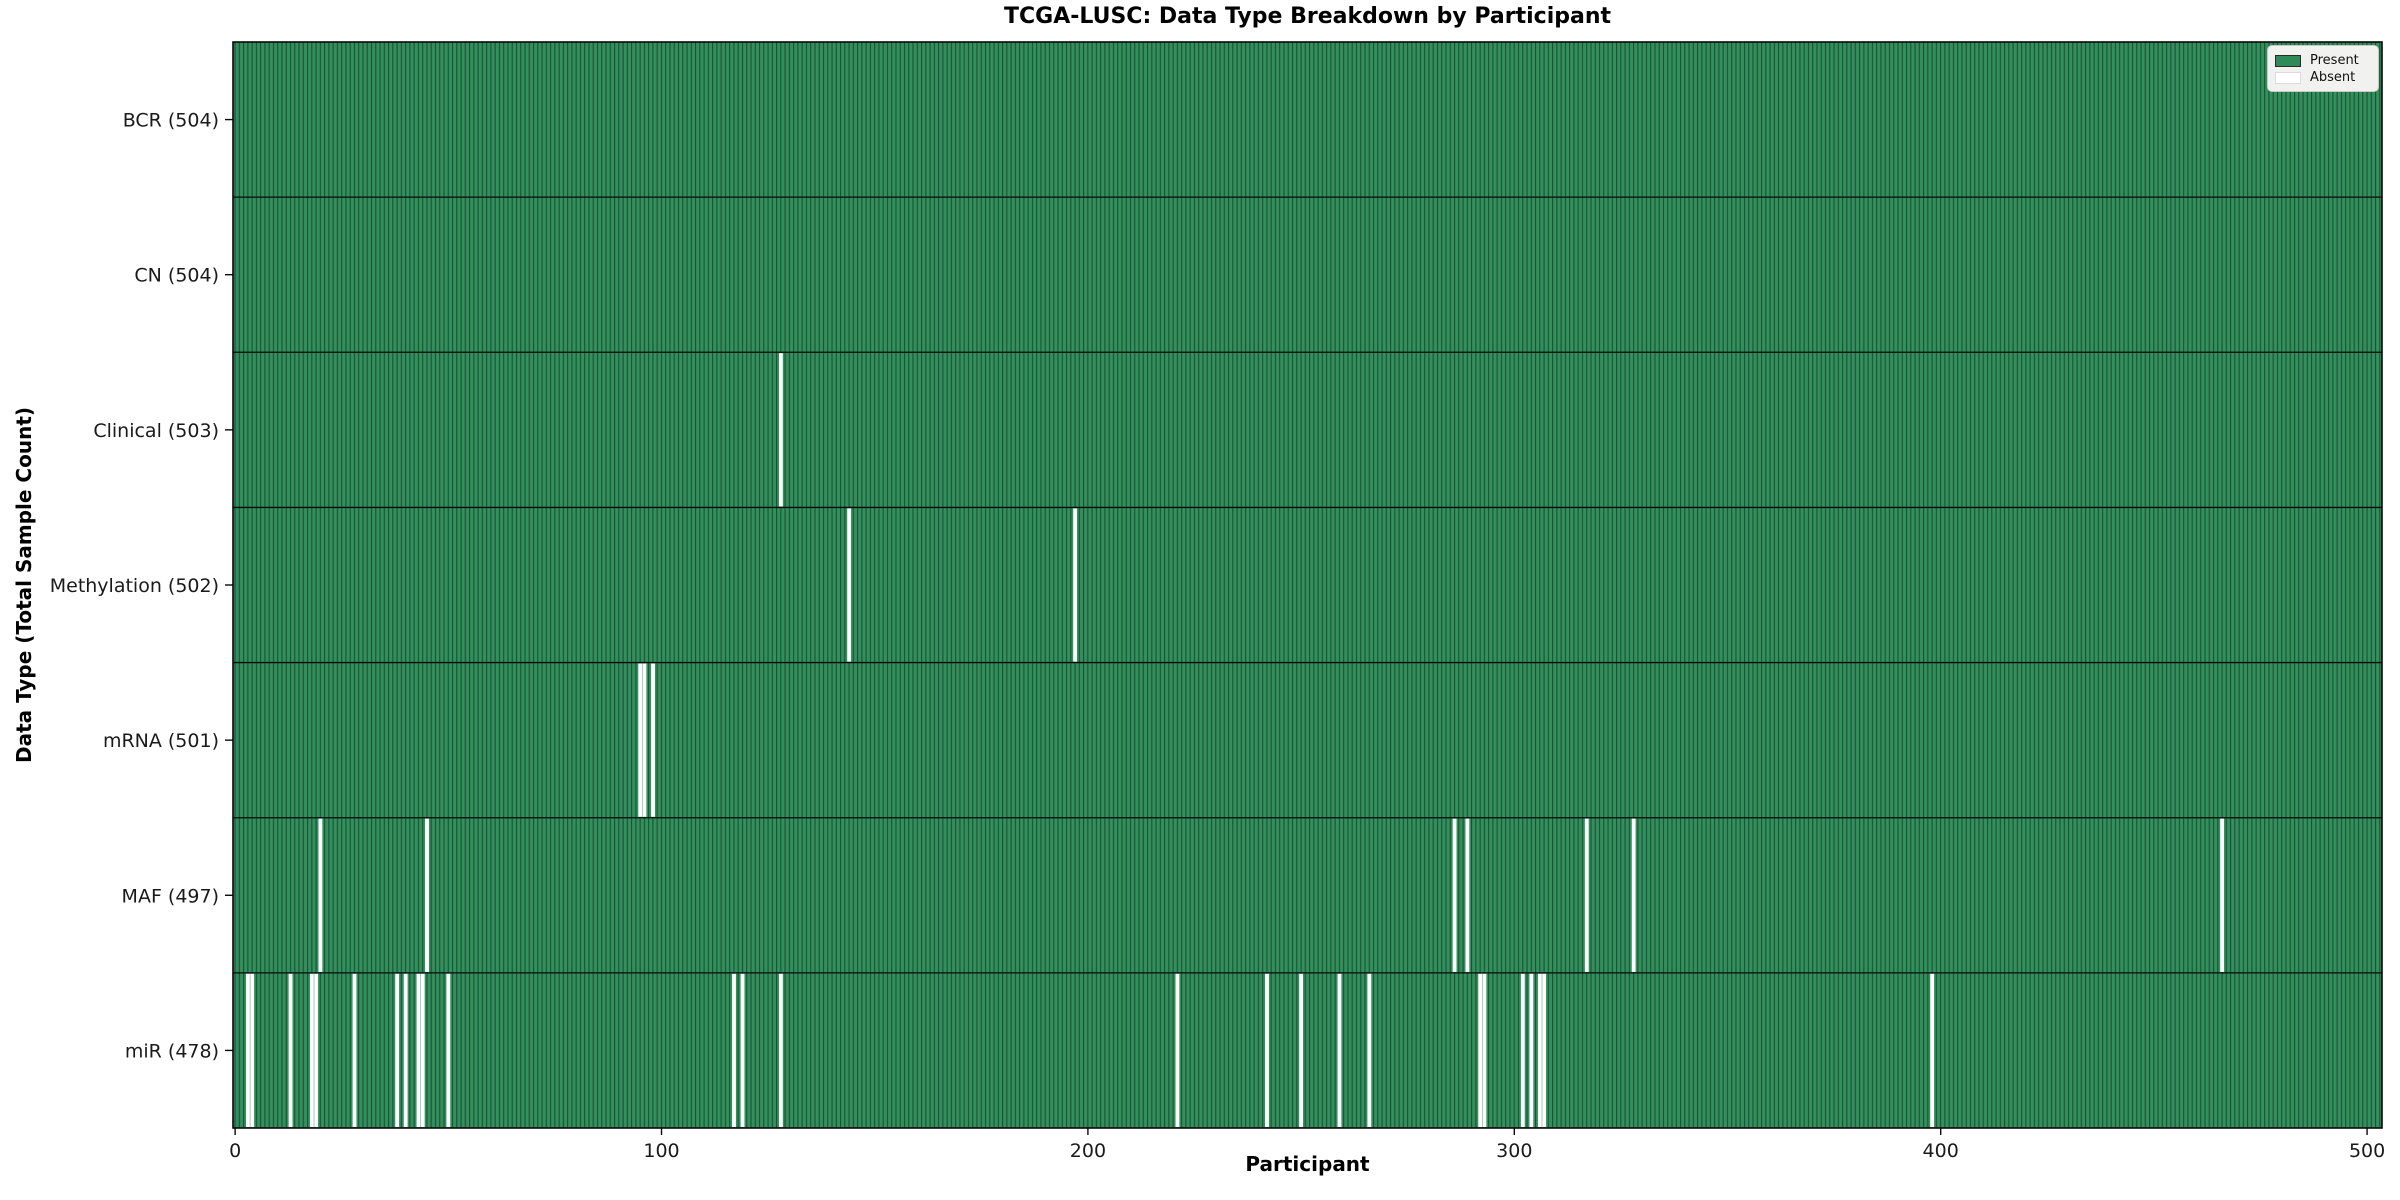 The width and height of the screenshot is (2400, 1200). I want to click on present-swatch-icon, so click(2288, 60).